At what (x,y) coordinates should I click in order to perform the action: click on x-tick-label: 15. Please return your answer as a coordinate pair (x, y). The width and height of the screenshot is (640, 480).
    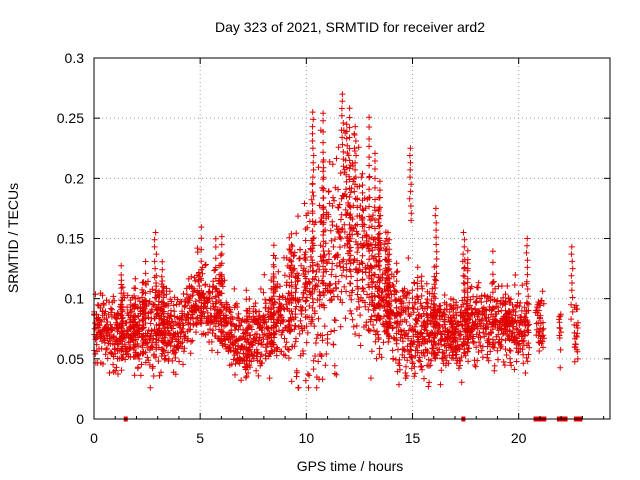
    Looking at the image, I should click on (413, 438).